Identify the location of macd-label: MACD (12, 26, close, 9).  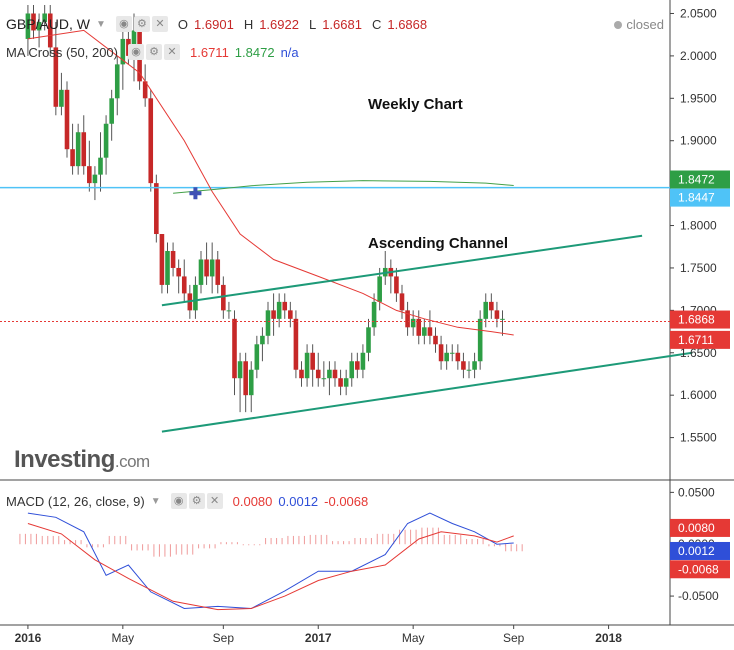
(75, 501).